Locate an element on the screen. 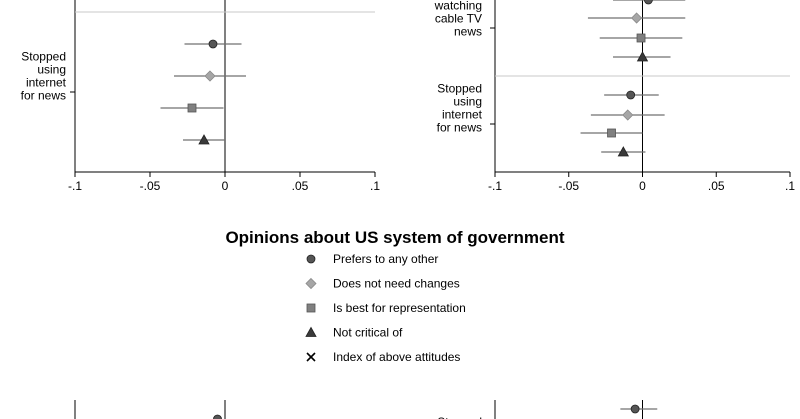 Image resolution: width=800 pixels, height=419 pixels. legend-marker-circle is located at coordinates (311, 259).